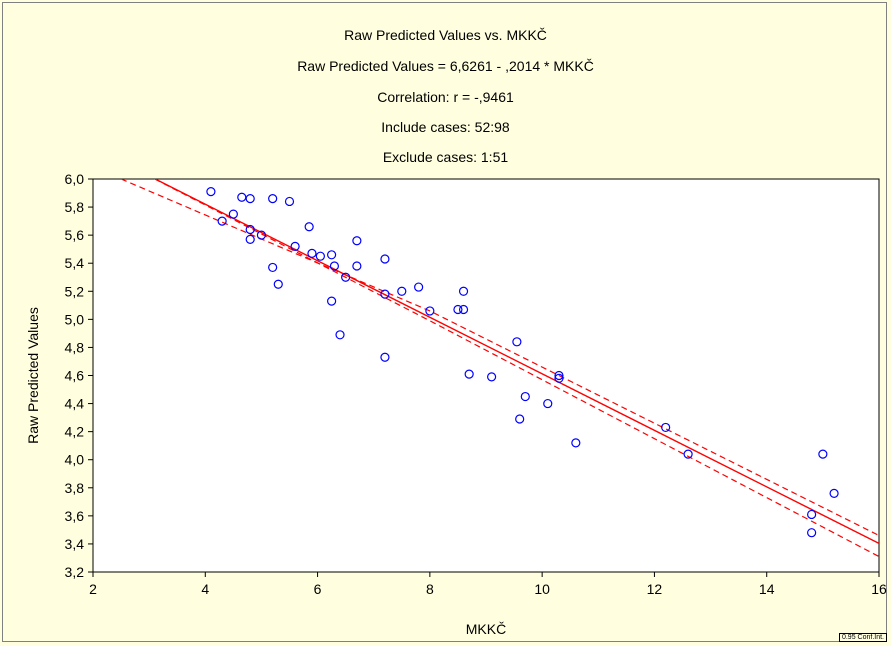  Describe the element at coordinates (445, 157) in the screenshot. I see `exclude-cases-text: Exclude cases: 1:51` at that location.